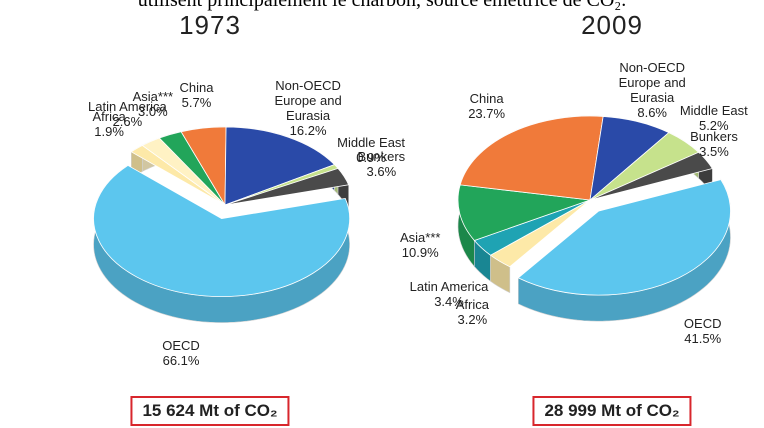 The image size is (764, 428). What do you see at coordinates (371, 157) in the screenshot?
I see `value-label: 0.9%` at bounding box center [371, 157].